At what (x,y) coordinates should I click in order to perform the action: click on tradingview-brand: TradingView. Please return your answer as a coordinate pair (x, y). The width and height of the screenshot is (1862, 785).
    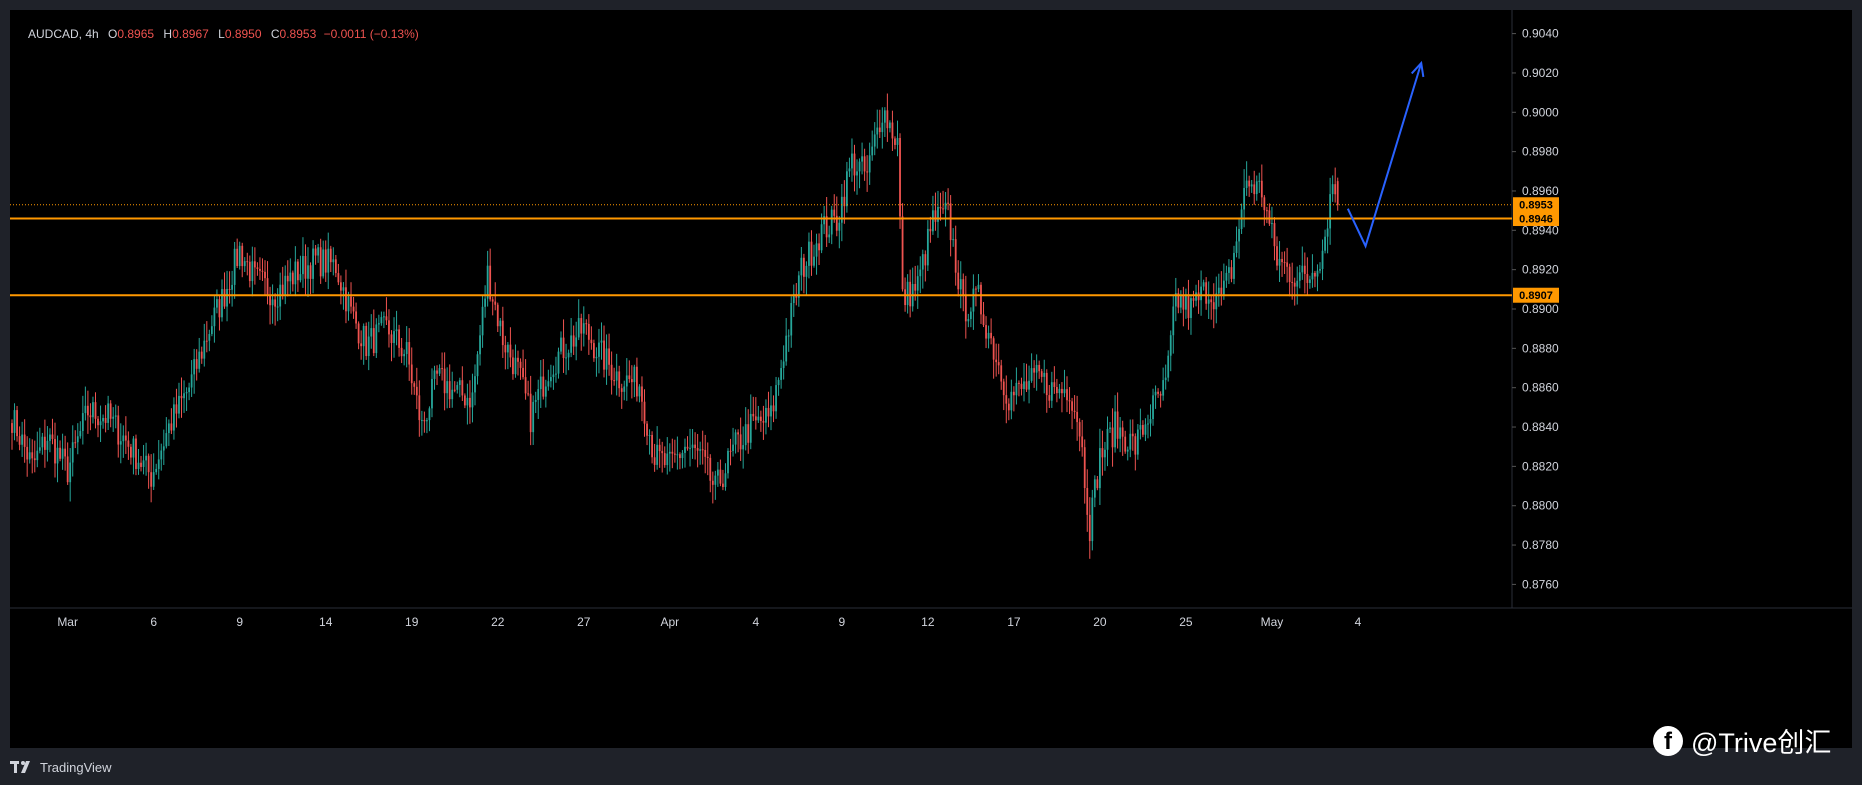
    Looking at the image, I should click on (76, 767).